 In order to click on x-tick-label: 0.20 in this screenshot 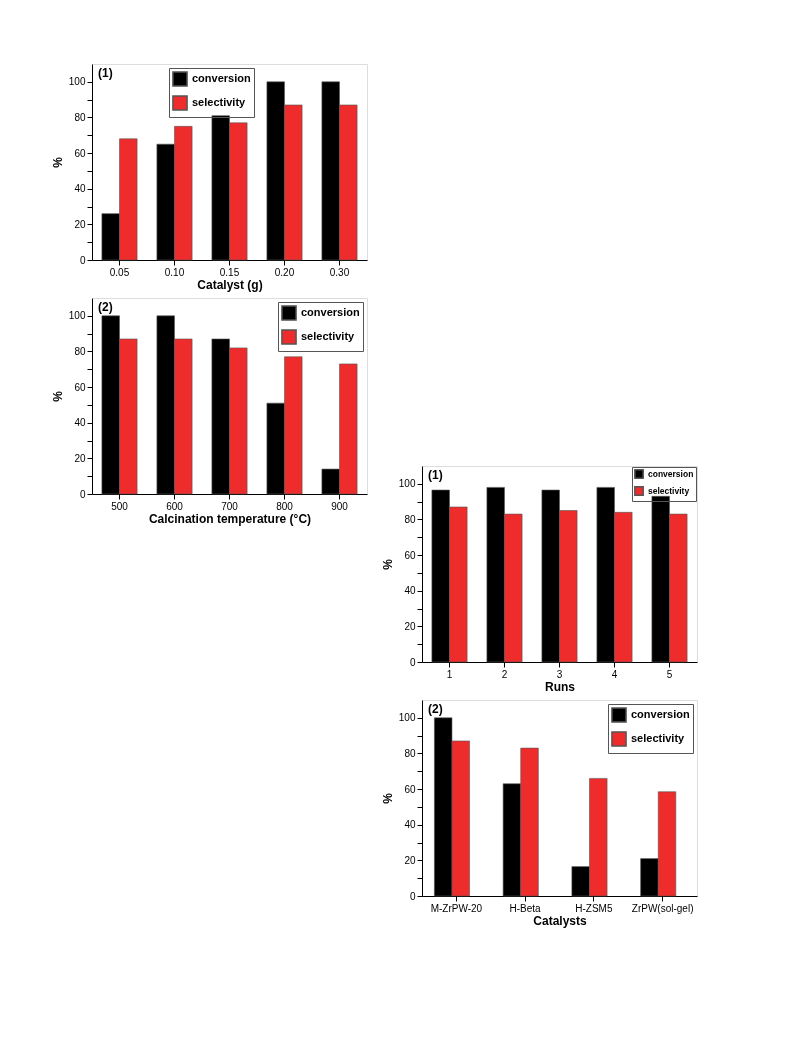, I will do `click(284, 272)`.